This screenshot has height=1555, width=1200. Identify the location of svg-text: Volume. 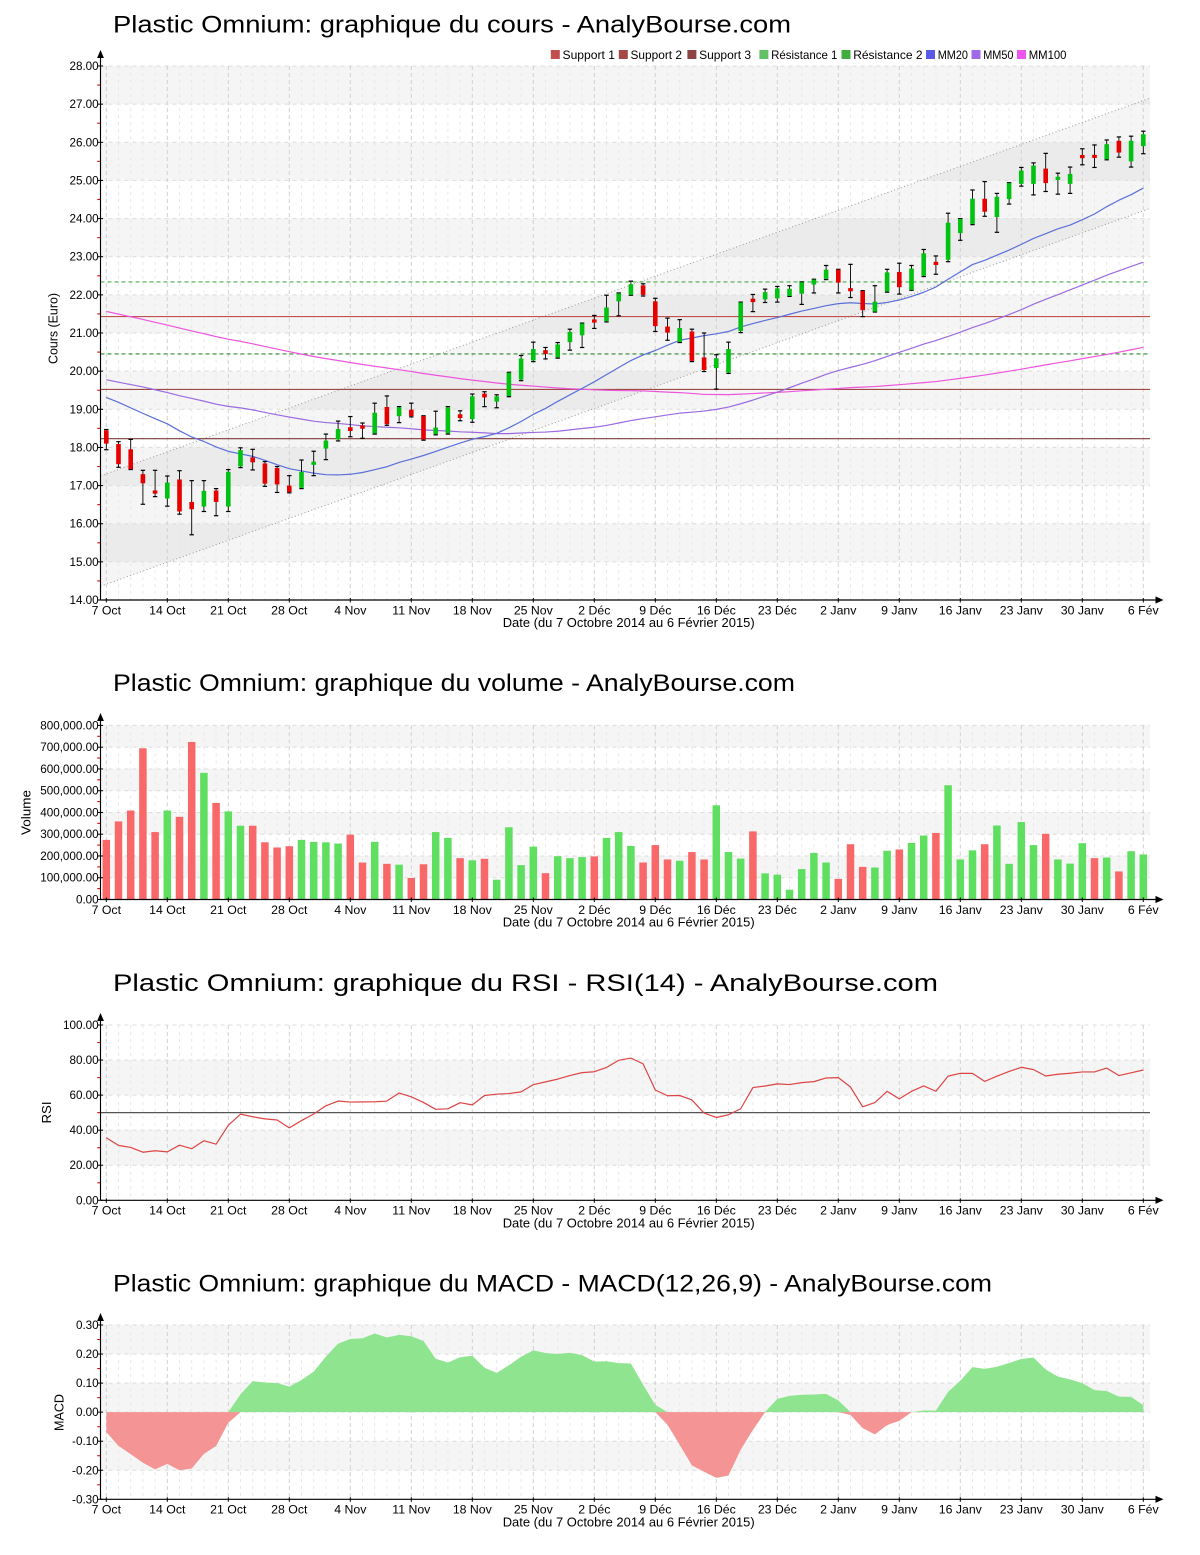
(26, 812).